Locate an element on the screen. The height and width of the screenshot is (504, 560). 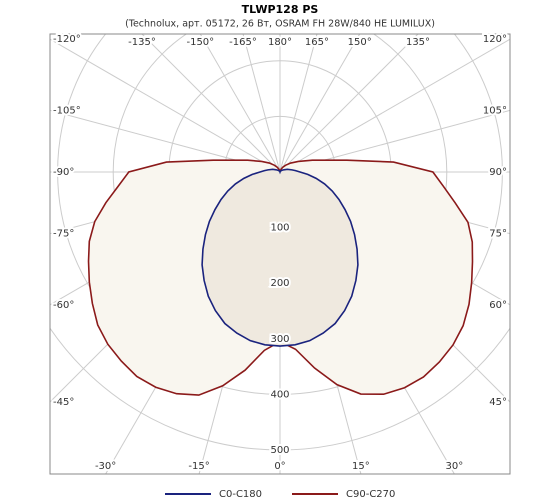
angle-tick-label: 45° is located at coordinates (498, 402).